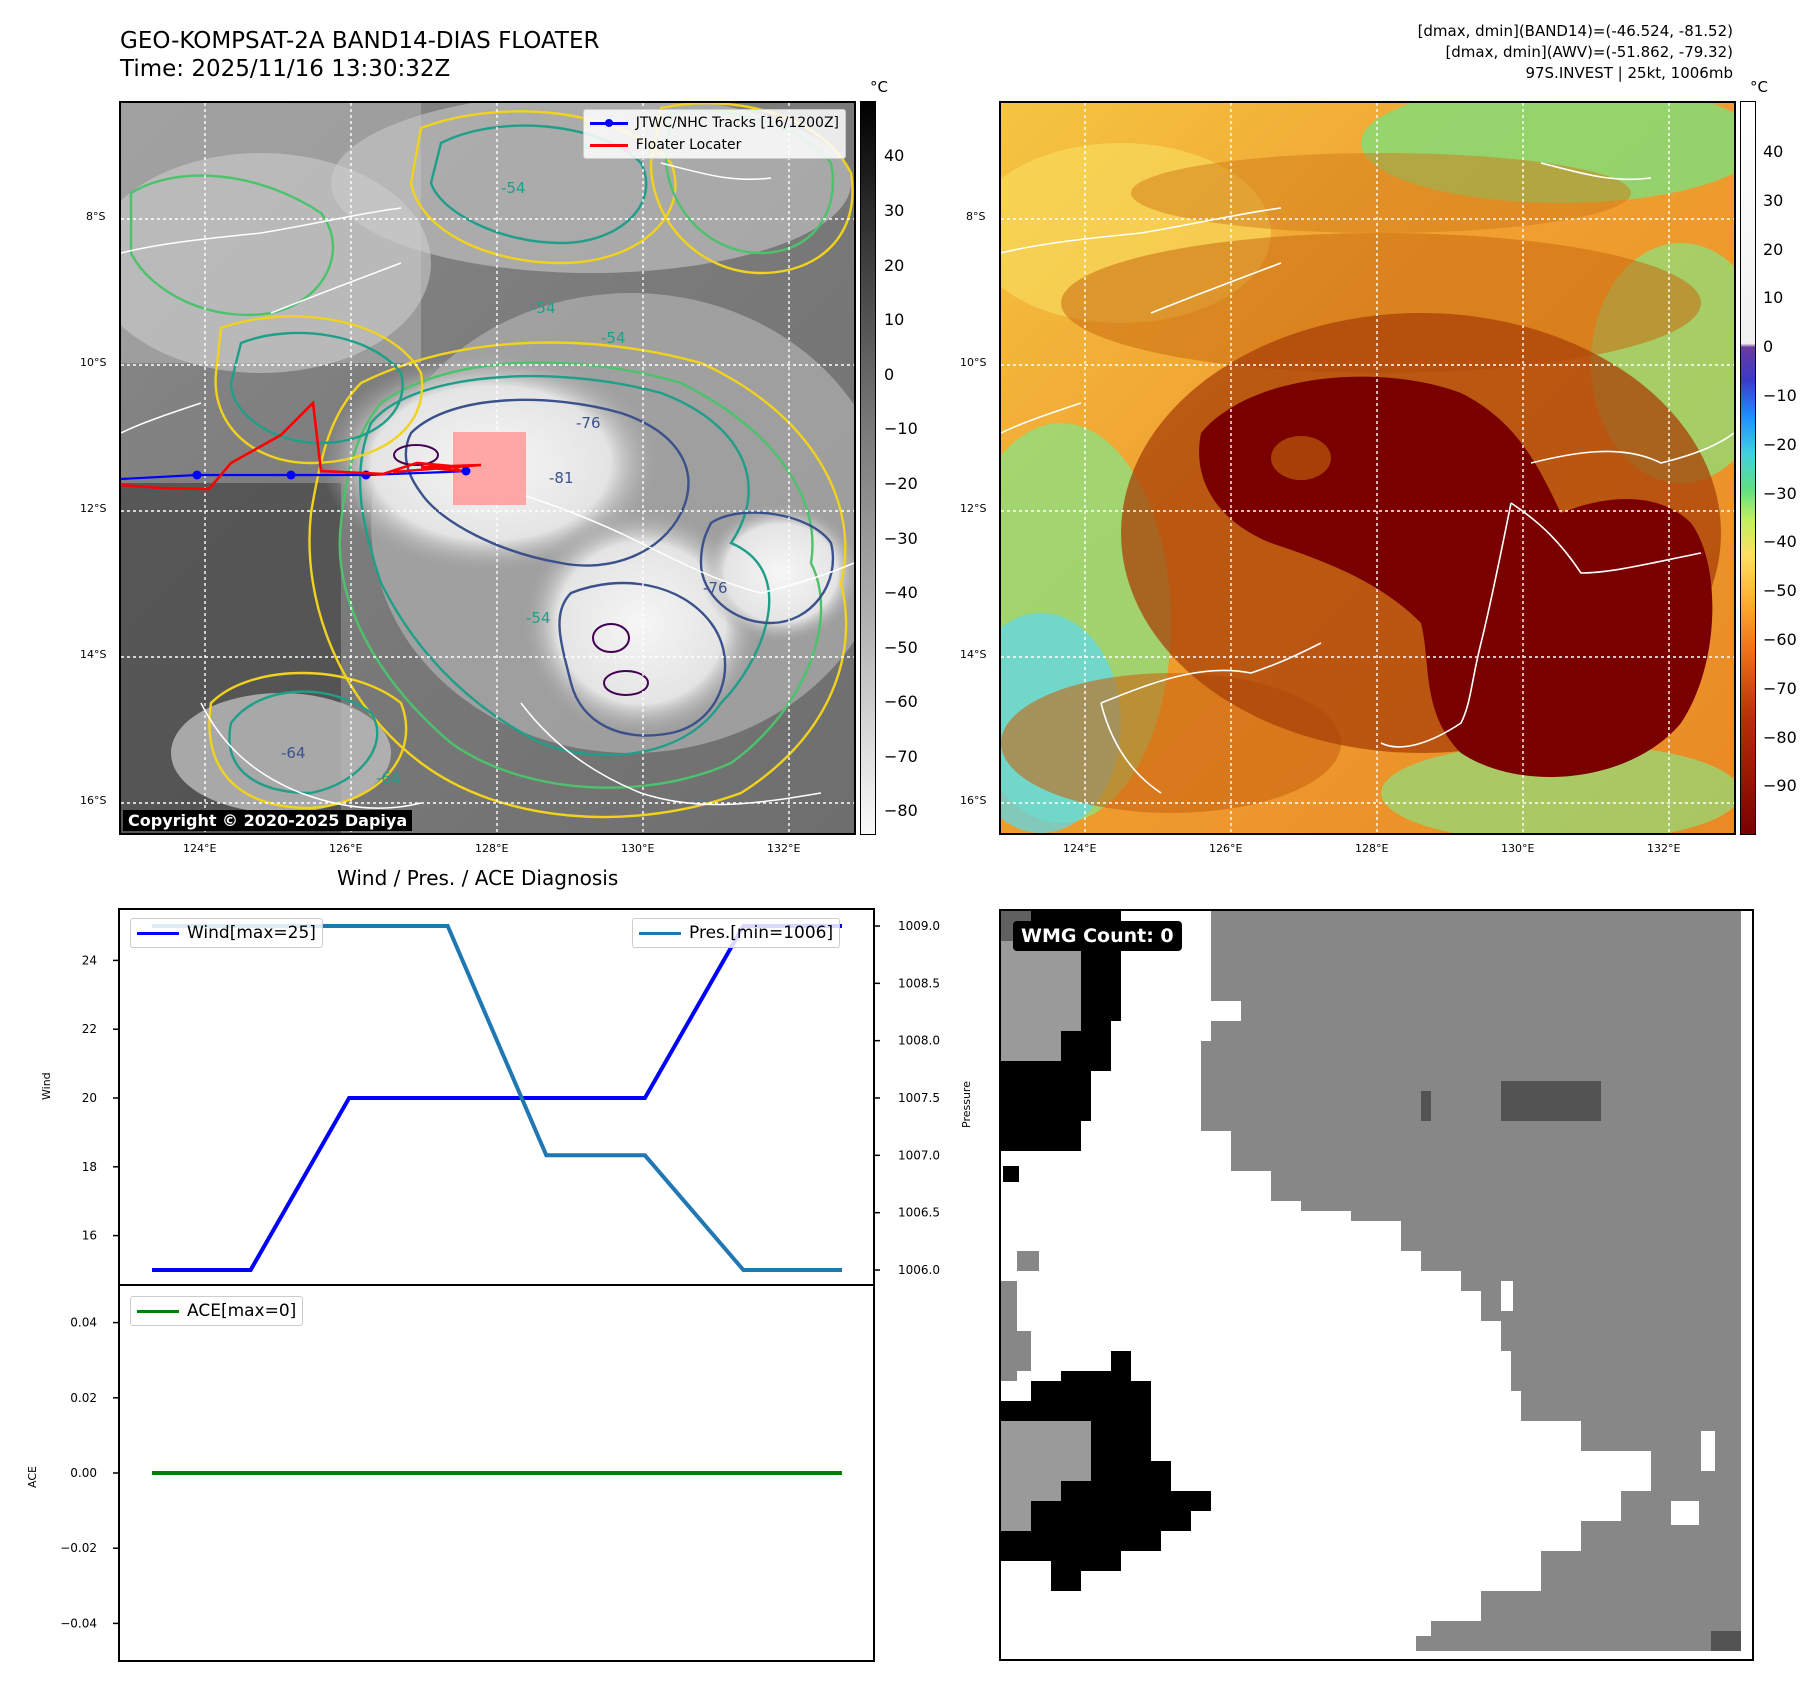  Describe the element at coordinates (83, 1398) in the screenshot. I see `ace-tick-label: 0.02` at that location.